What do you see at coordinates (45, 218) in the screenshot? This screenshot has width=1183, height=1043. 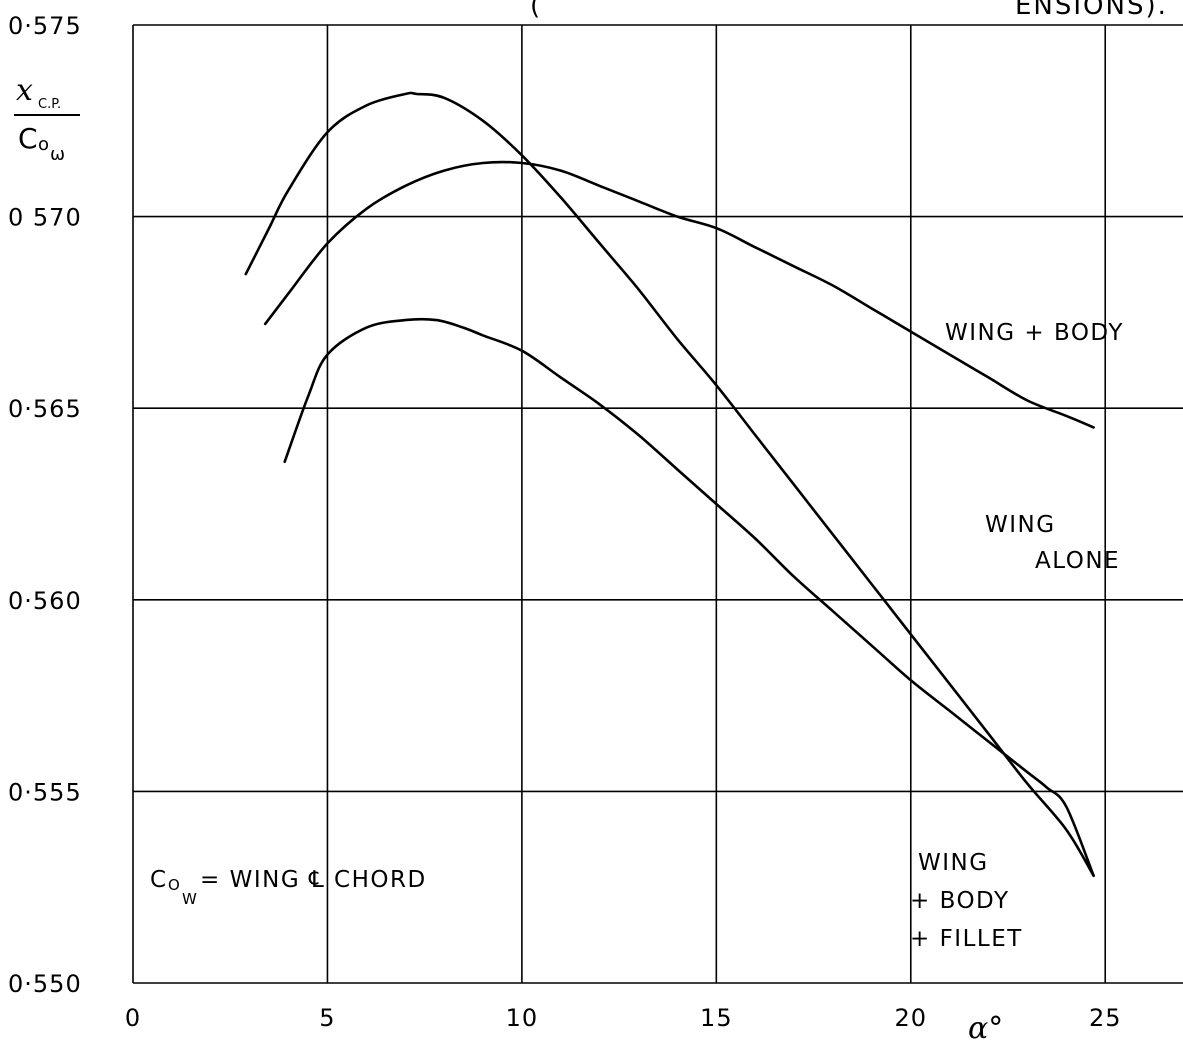 I see `y-tick-label: 0 570` at bounding box center [45, 218].